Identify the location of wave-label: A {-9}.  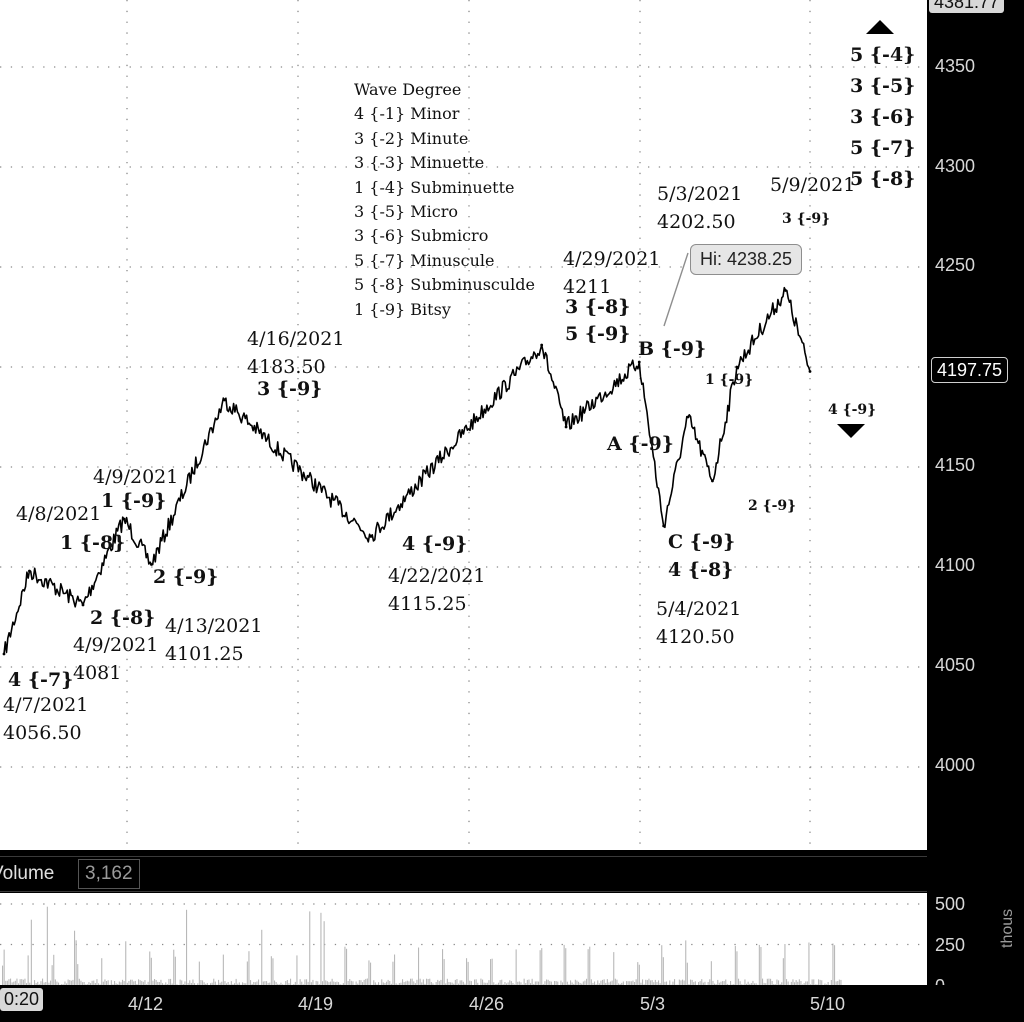
(640, 444).